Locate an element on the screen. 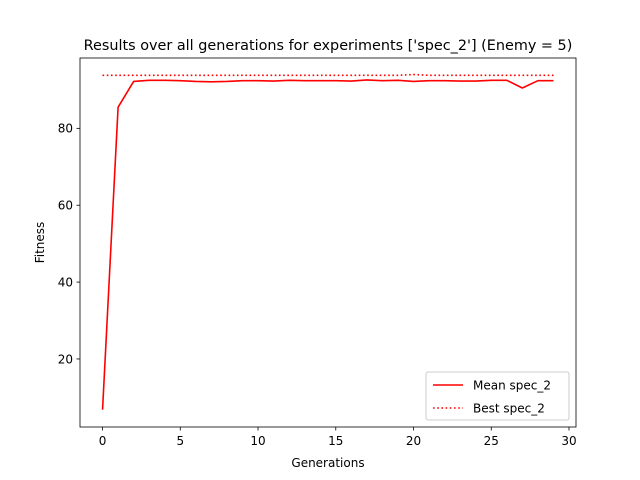 The width and height of the screenshot is (640, 480). legend: Mean spec_2 Best spec_2 is located at coordinates (497, 396).